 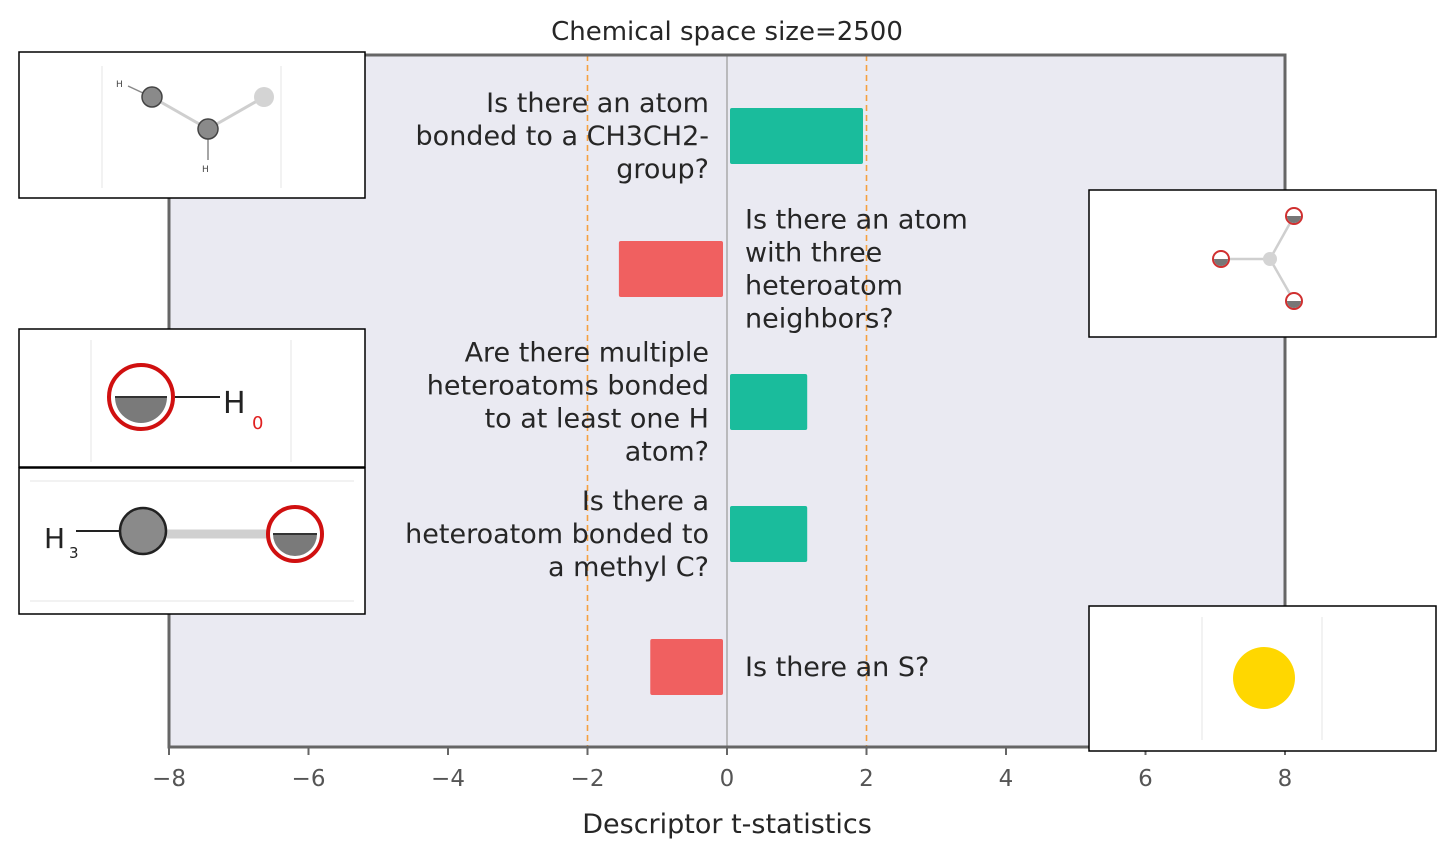 I want to click on bar-label-line: heteroatom bonded to, so click(x=557, y=534).